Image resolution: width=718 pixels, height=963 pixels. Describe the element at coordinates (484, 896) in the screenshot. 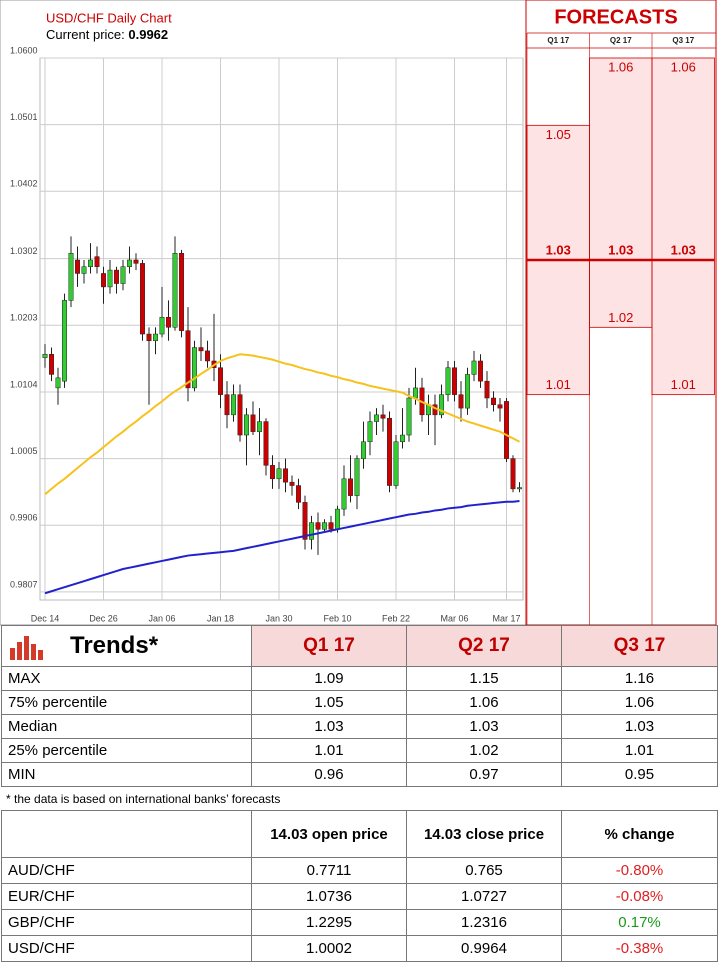

I see `cell: 1.0727` at that location.